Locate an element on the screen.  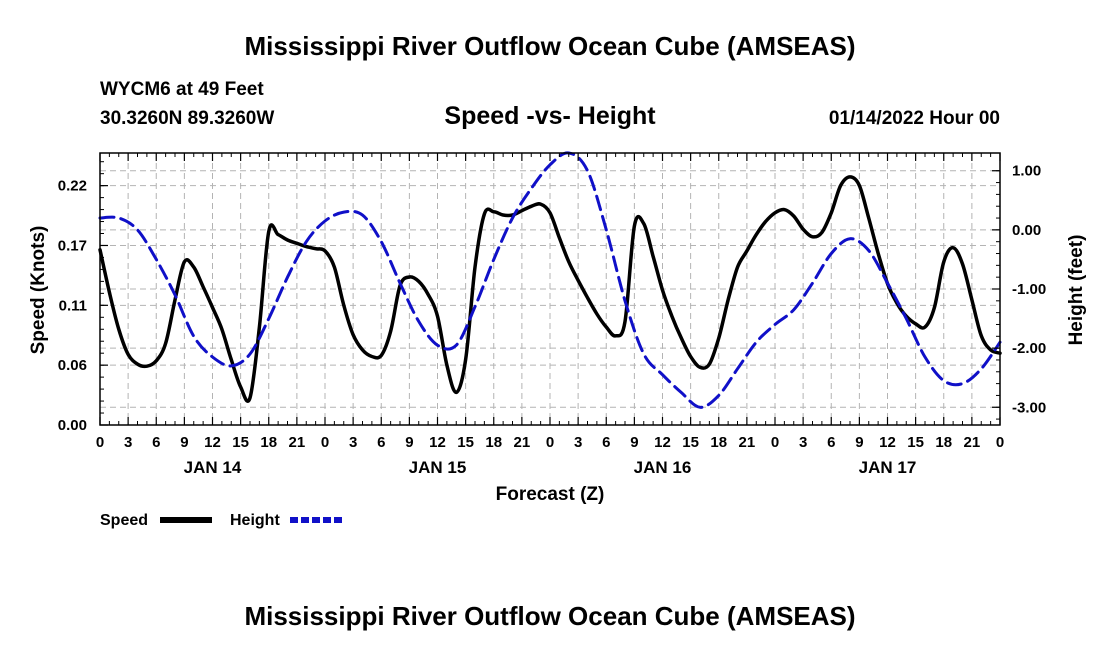
x-axis-title: Forecast (Z) is located at coordinates (550, 494).